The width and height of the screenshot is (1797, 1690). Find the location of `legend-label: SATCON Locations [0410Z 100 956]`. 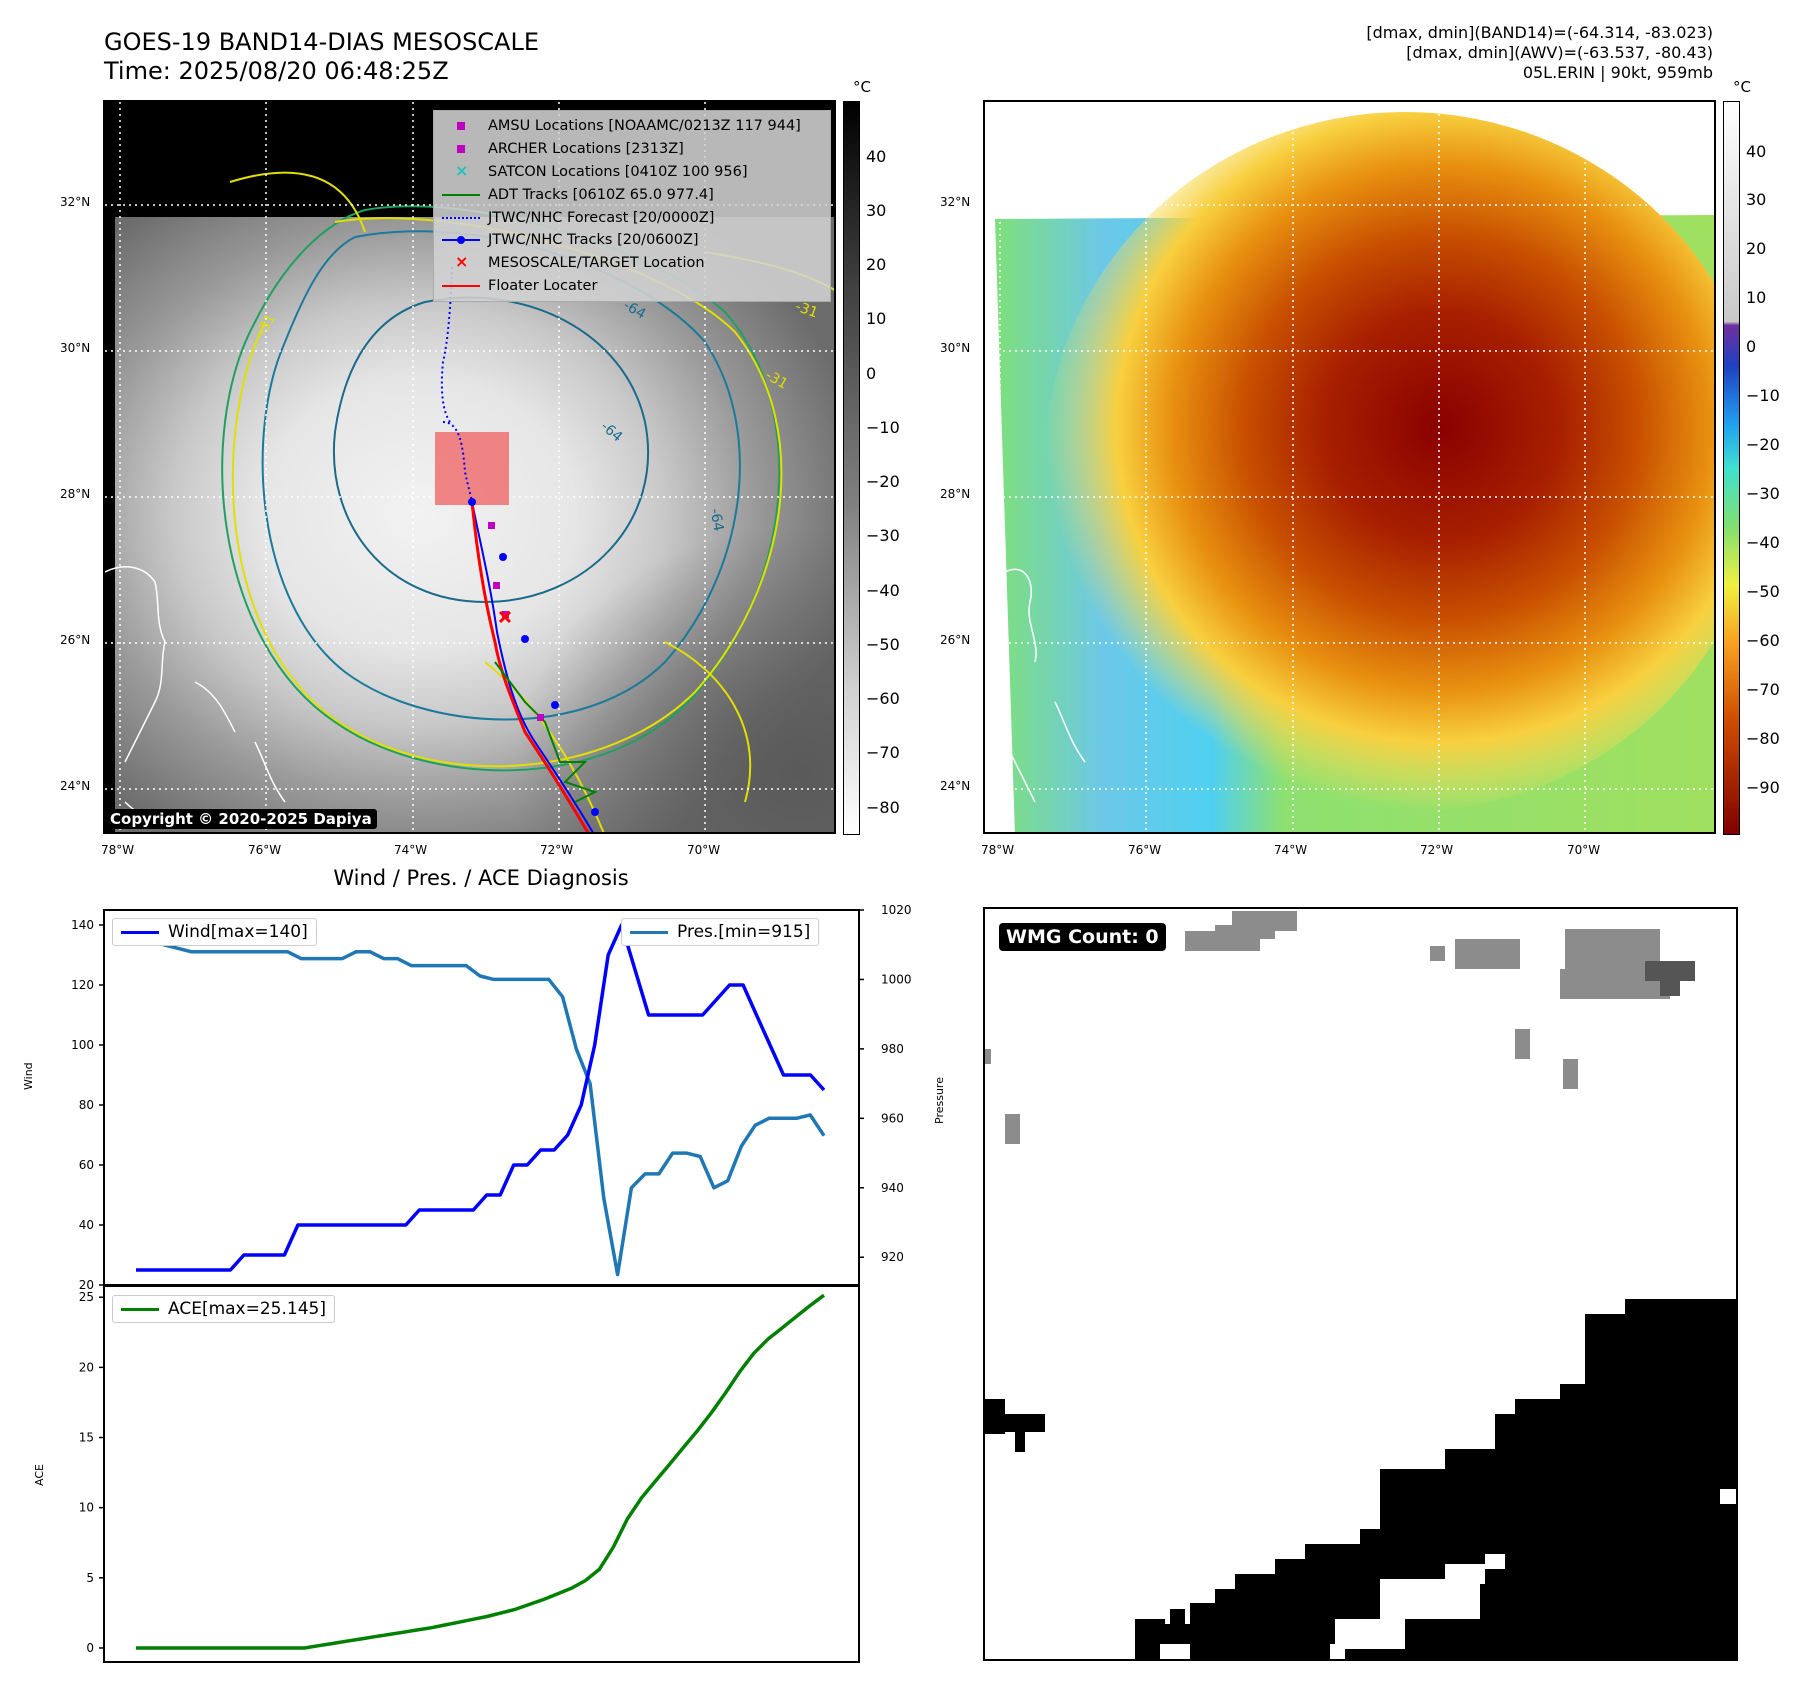

legend-label: SATCON Locations [0410Z 100 956] is located at coordinates (618, 171).